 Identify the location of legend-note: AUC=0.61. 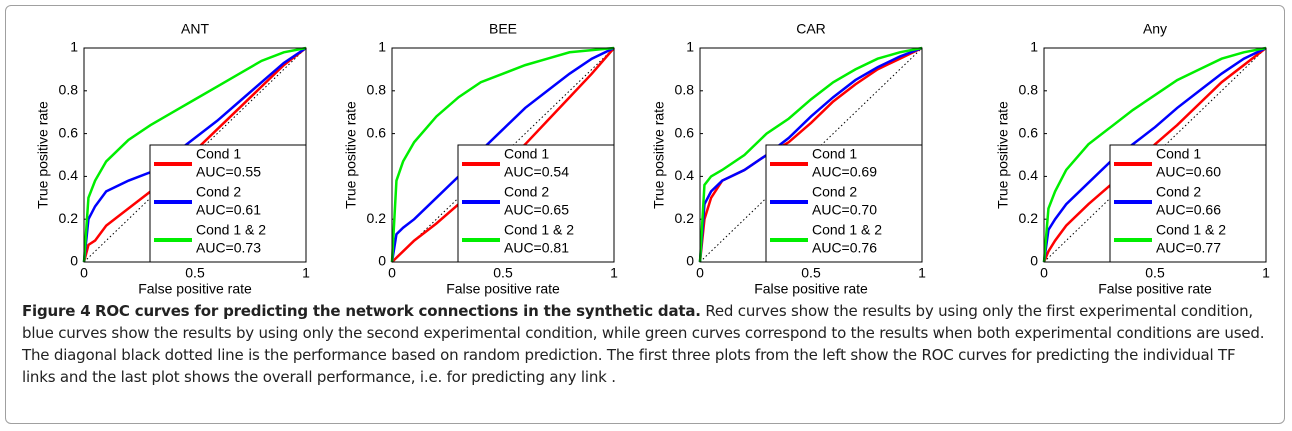
(228, 210).